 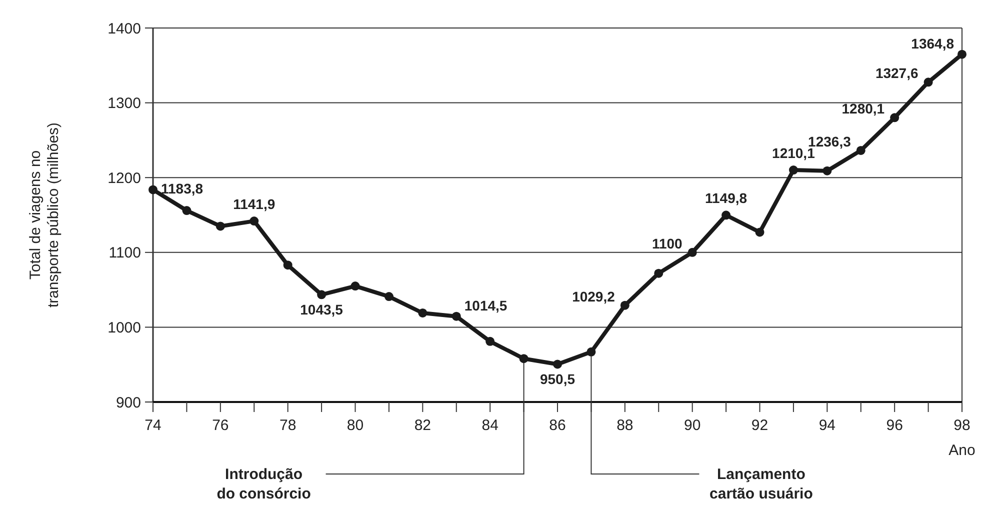 I want to click on y-axis-title: Total de viagens no transporte público (milhões), so click(x=44, y=215).